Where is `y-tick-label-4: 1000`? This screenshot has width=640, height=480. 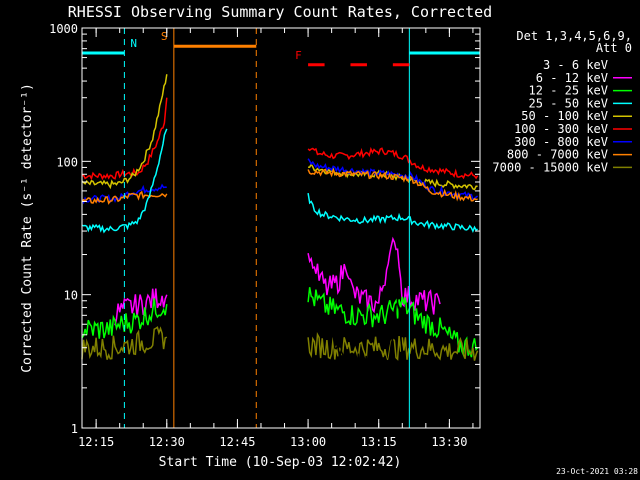
y-tick-label-4: 1000 is located at coordinates (63, 29).